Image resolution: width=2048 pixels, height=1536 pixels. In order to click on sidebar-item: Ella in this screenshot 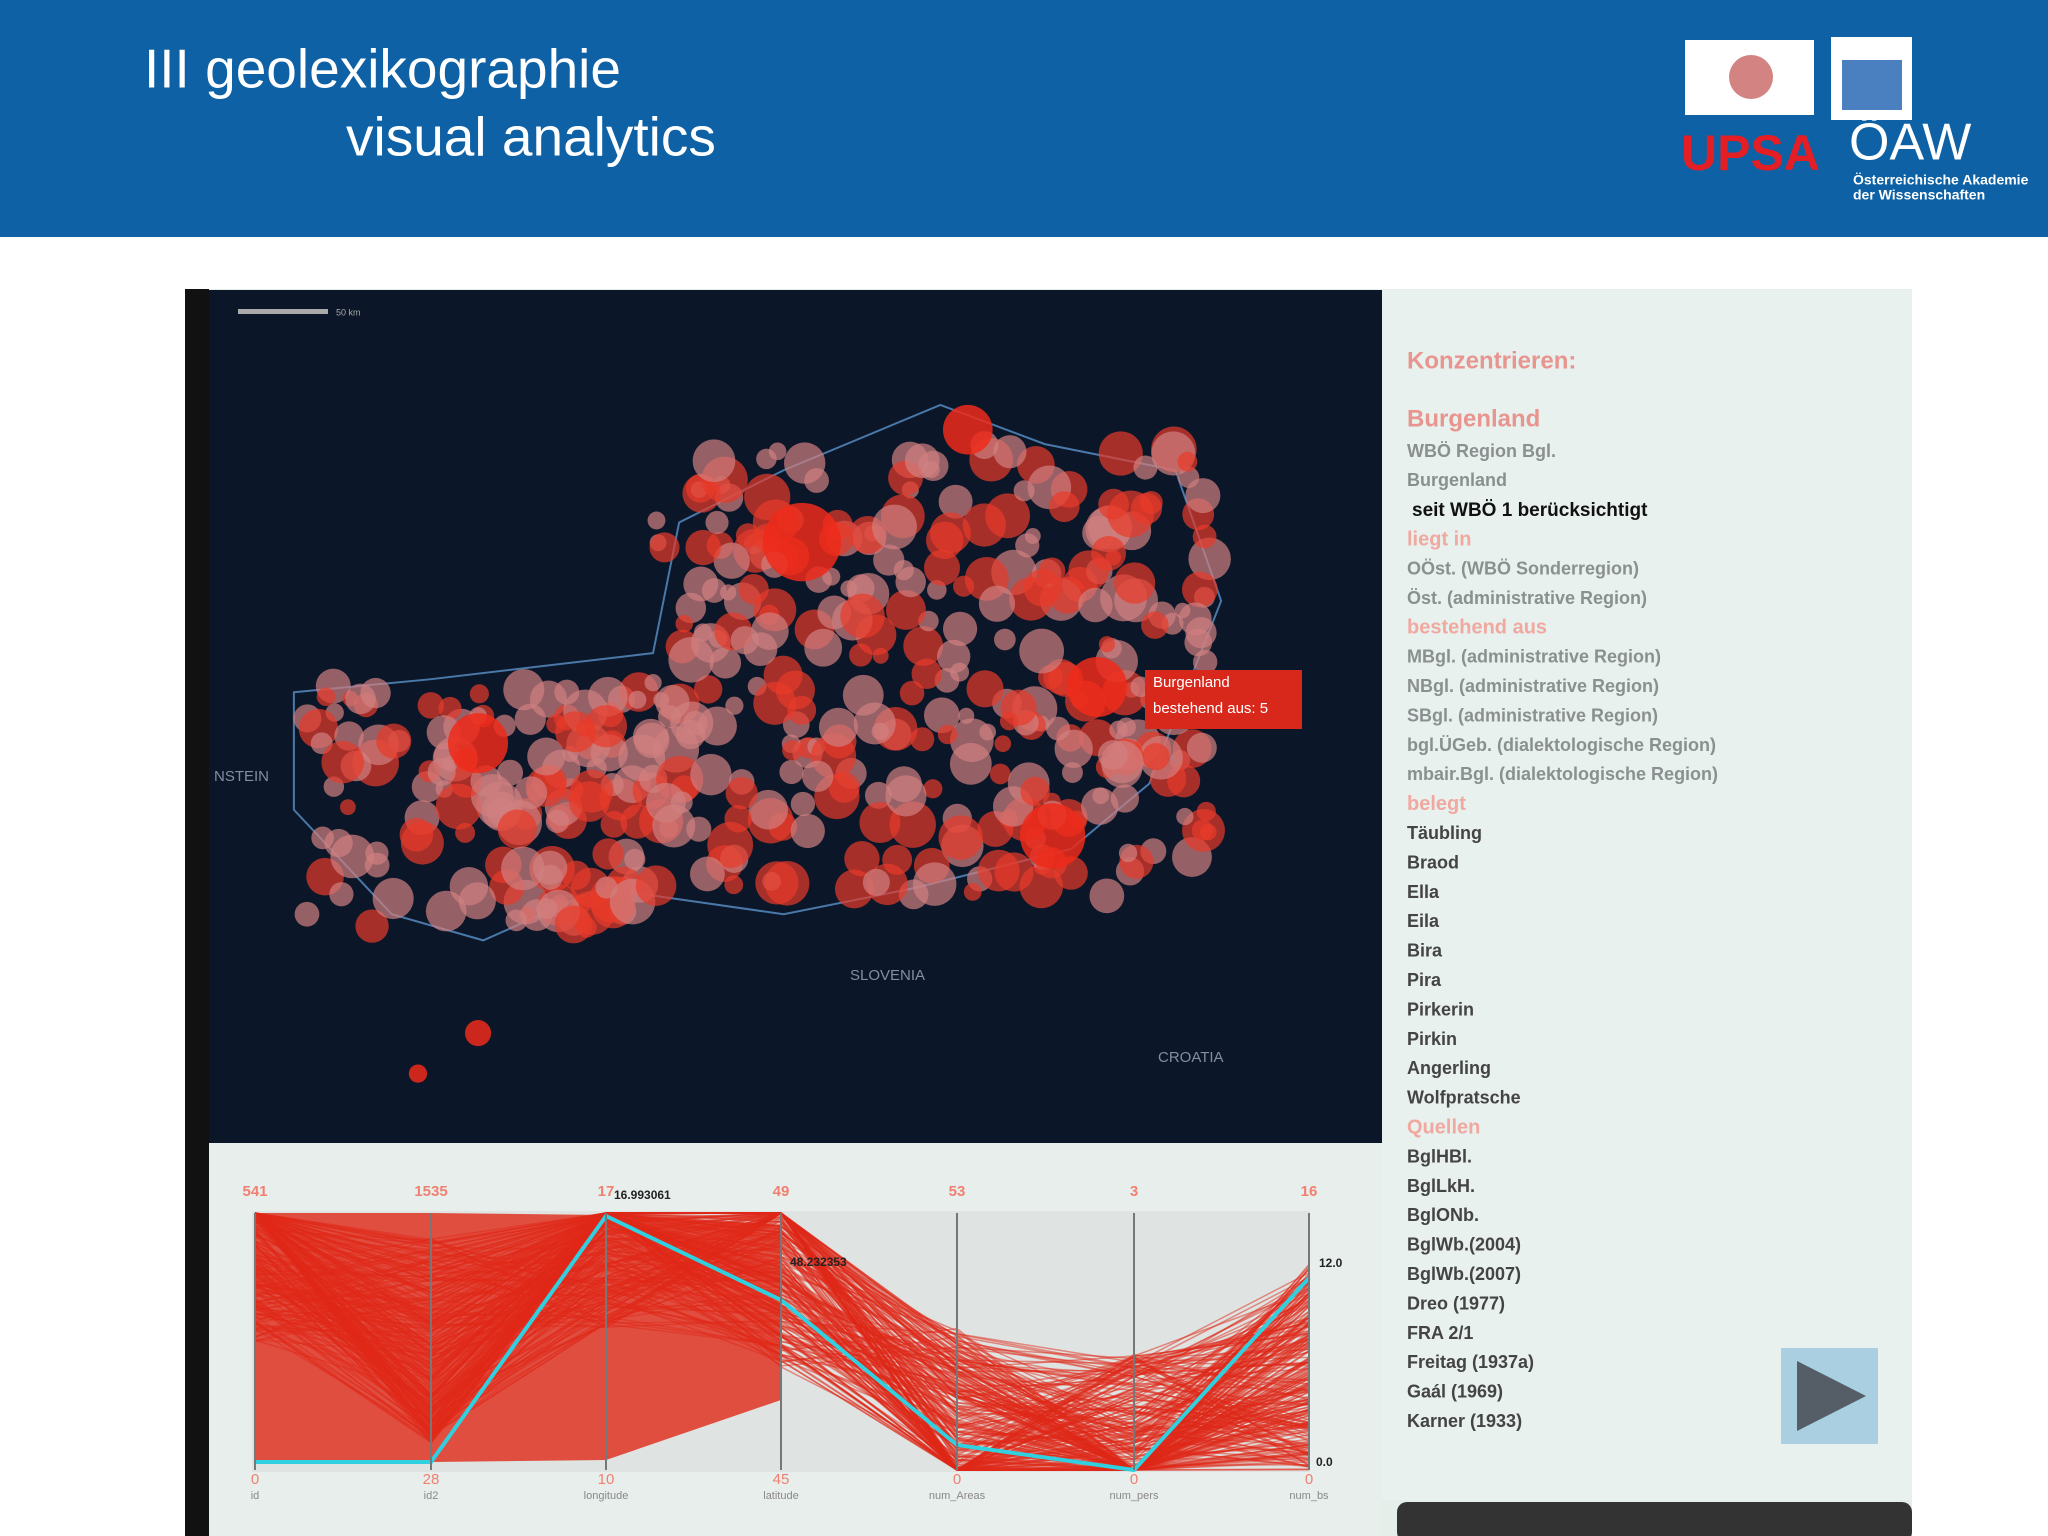, I will do `click(1423, 892)`.